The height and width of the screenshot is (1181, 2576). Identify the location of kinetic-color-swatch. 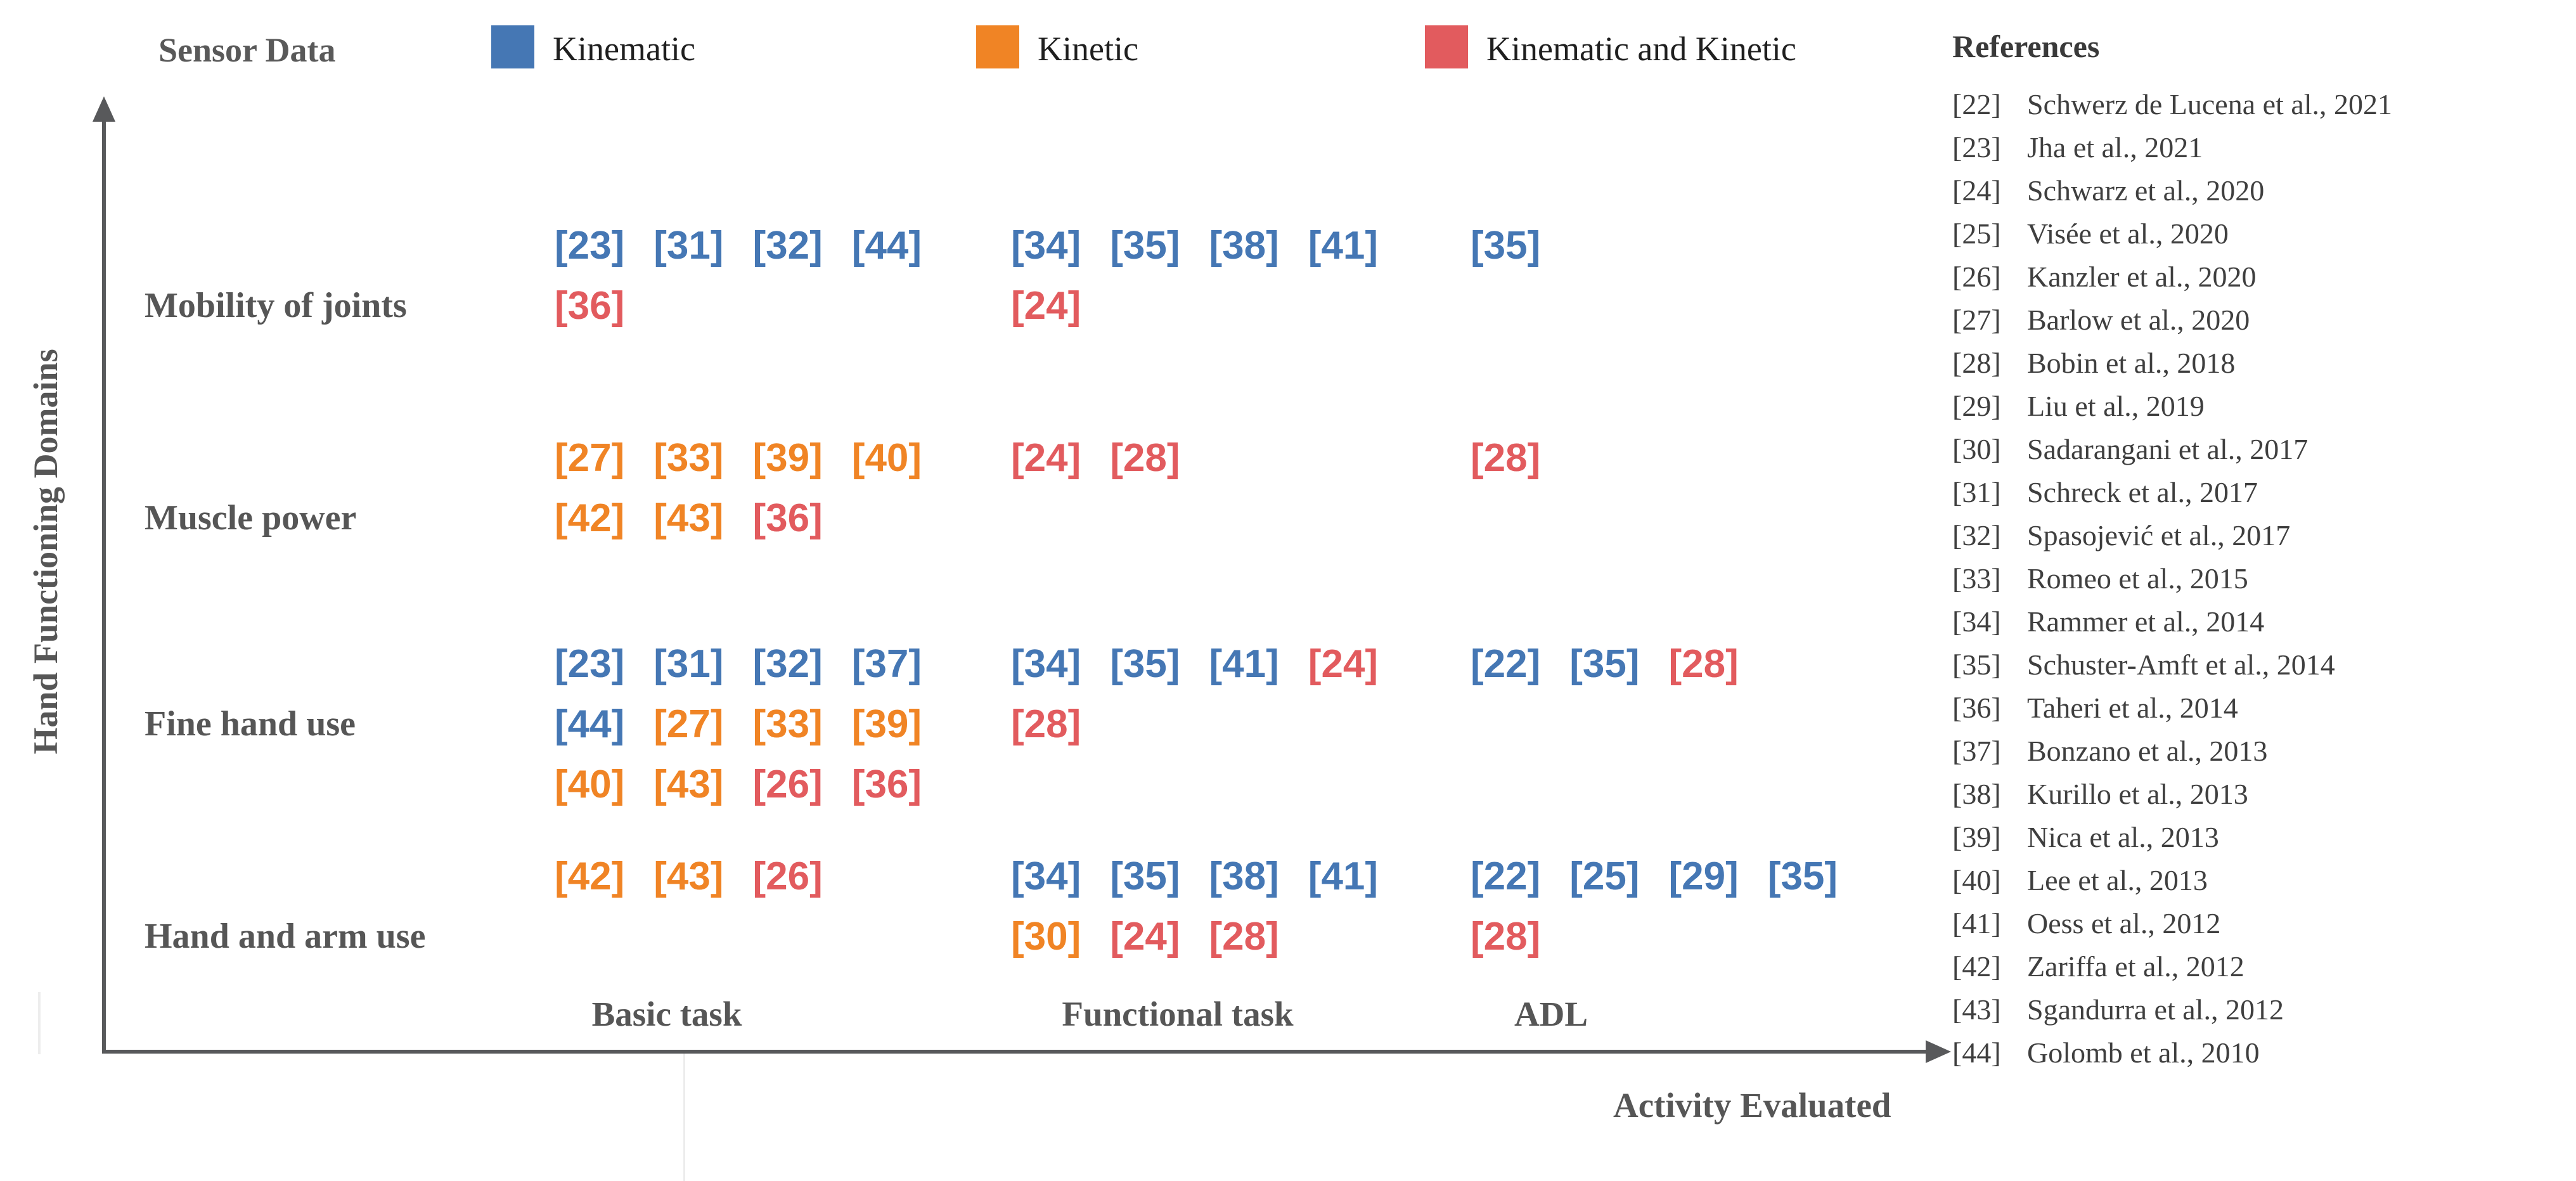
(998, 46).